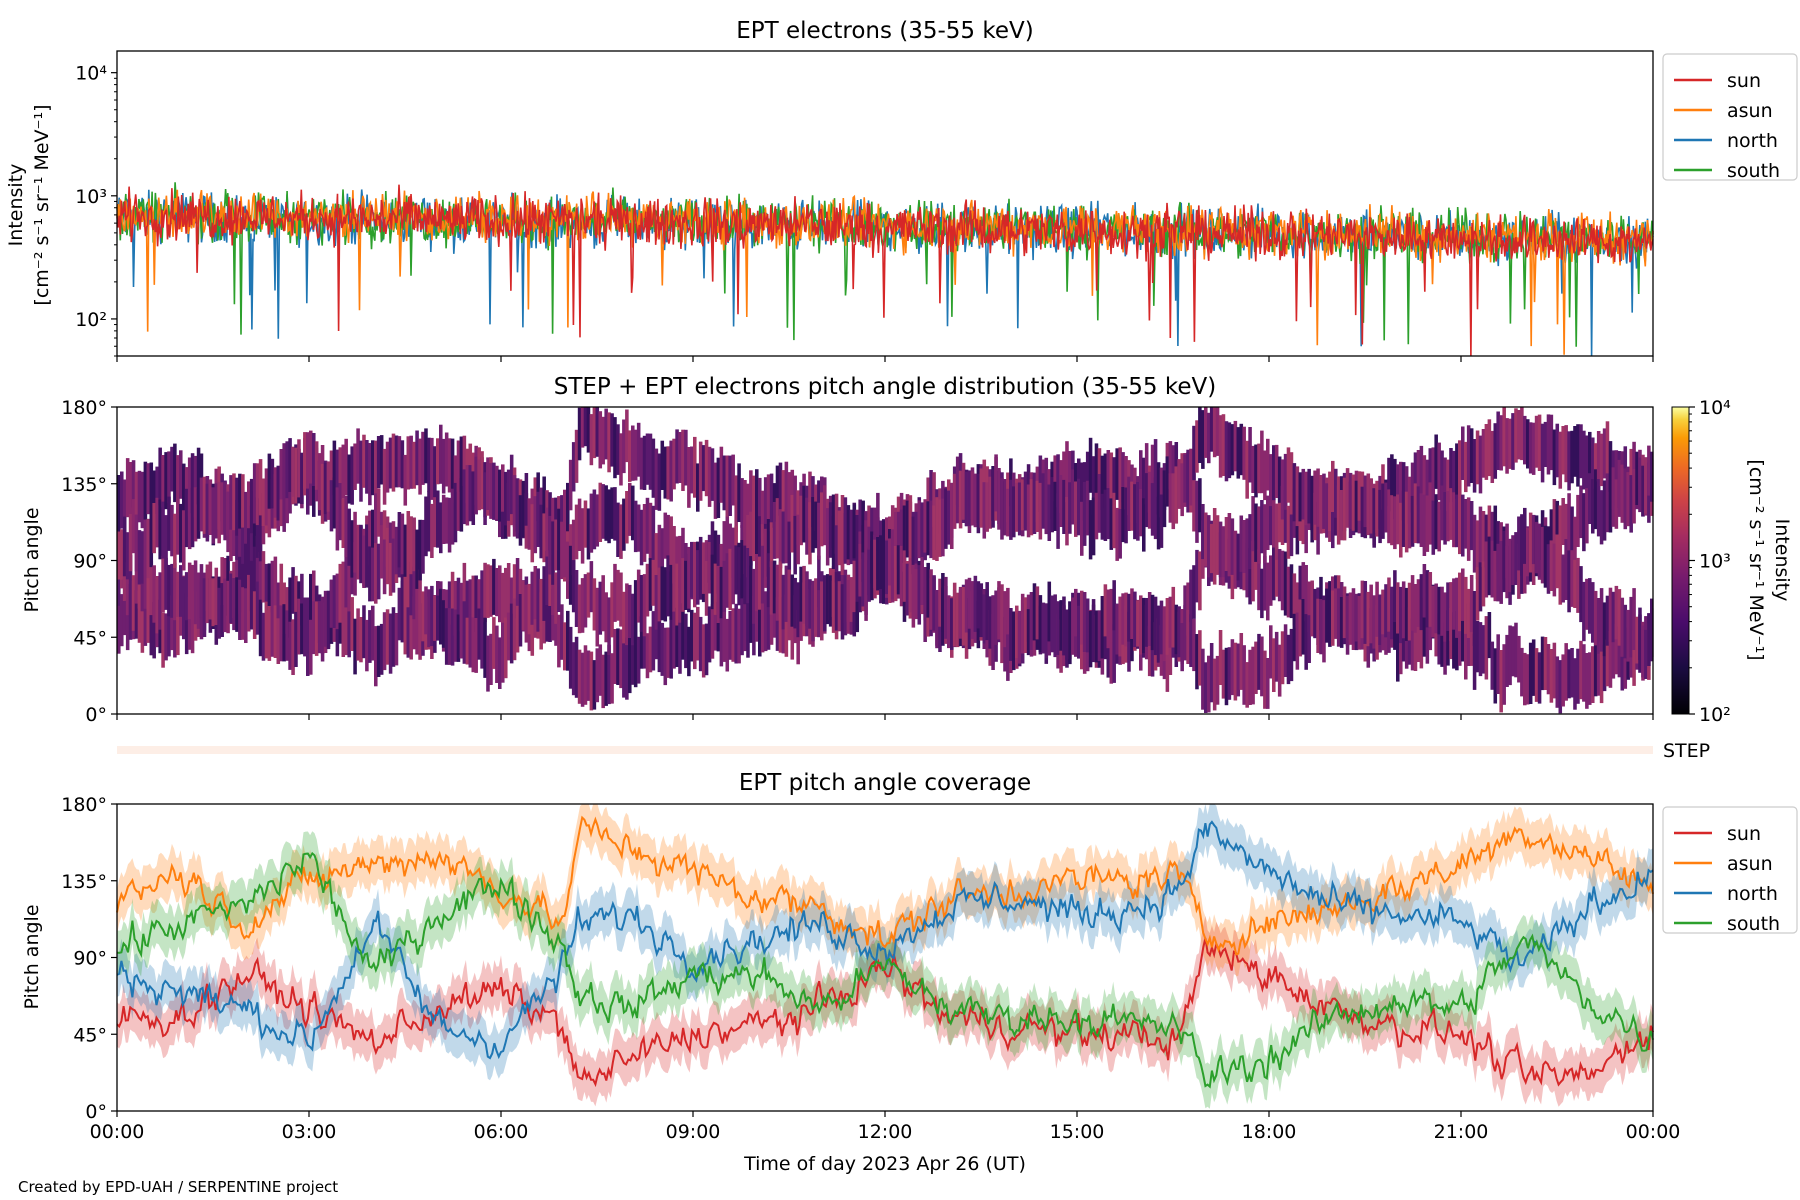 The image size is (1800, 1200). What do you see at coordinates (885, 359) in the screenshot?
I see `panel1-xticks` at bounding box center [885, 359].